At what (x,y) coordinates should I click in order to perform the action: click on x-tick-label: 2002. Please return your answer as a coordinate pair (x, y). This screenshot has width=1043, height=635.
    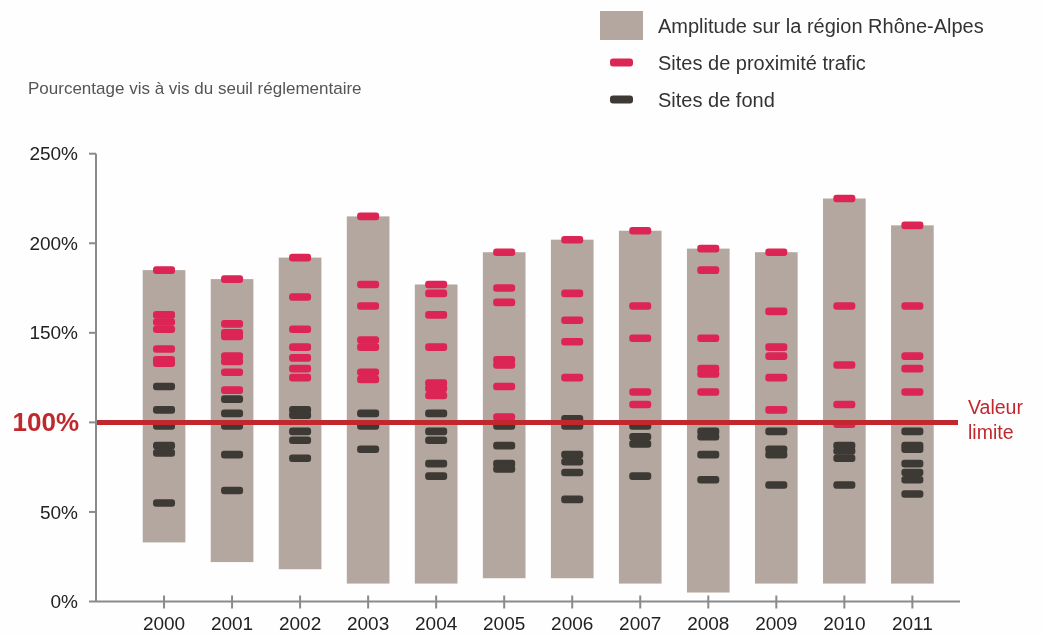
    Looking at the image, I should click on (300, 623).